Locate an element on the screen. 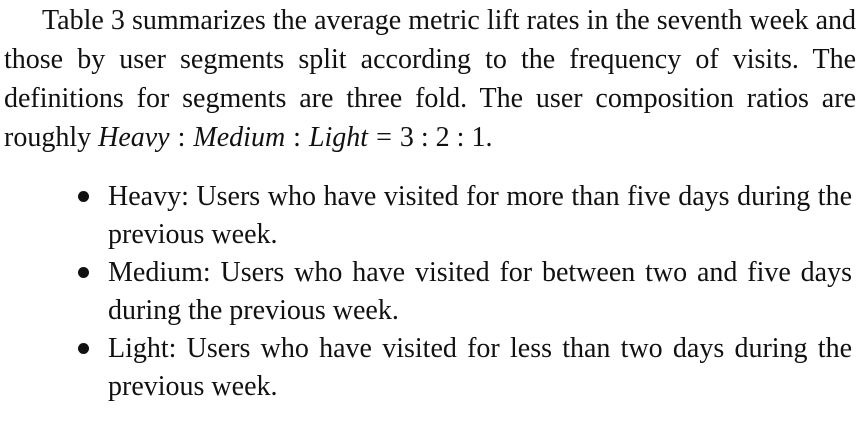 This screenshot has width=865, height=422. math-ratio: 3 : 2 : 1 is located at coordinates (442, 137).